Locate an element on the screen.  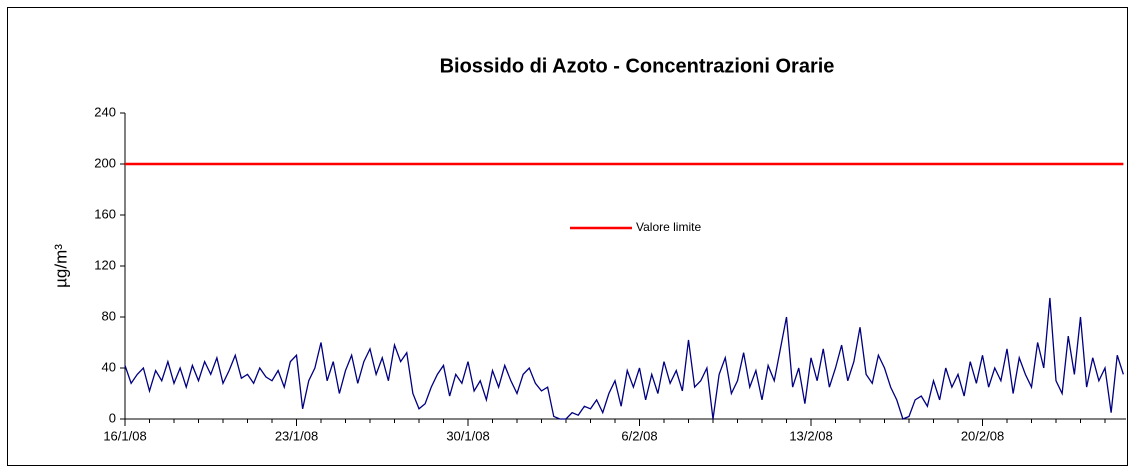
x-tick-label: 16/1/08 is located at coordinates (124, 435).